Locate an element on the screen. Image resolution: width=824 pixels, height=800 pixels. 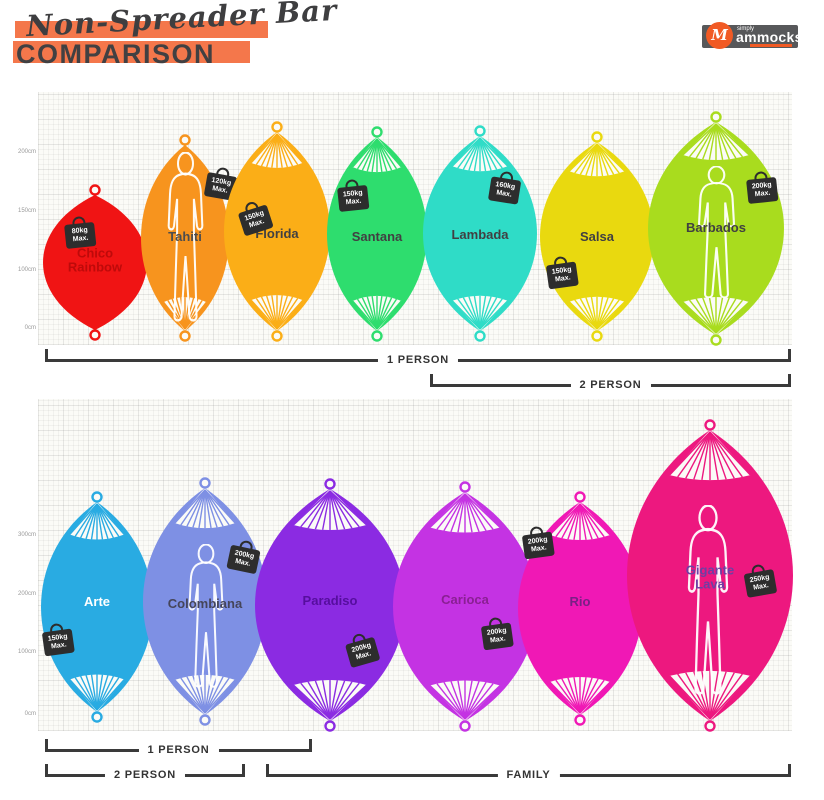
hammock-shape-barbados is located at coordinates (716, 228).